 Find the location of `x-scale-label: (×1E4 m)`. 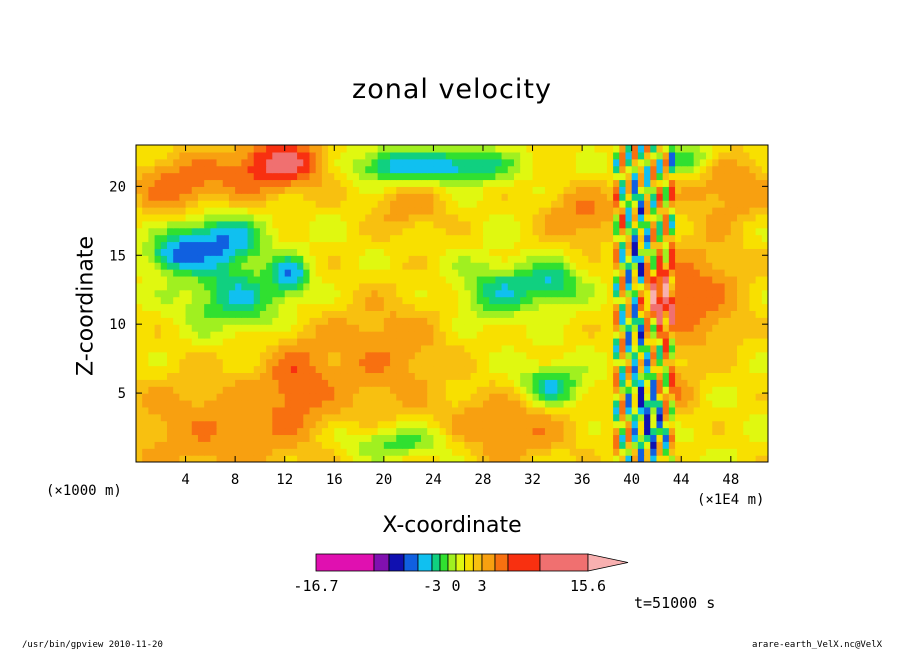

x-scale-label: (×1E4 m) is located at coordinates (731, 500).